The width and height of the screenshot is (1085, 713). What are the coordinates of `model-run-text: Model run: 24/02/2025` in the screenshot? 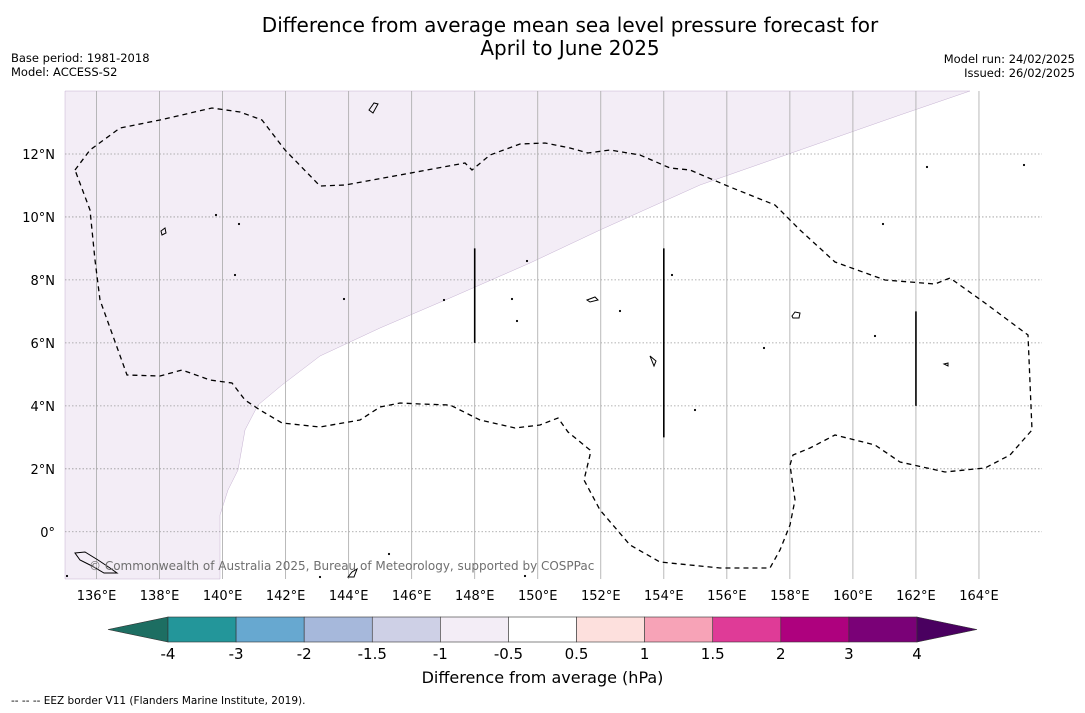 It's located at (1009, 59).